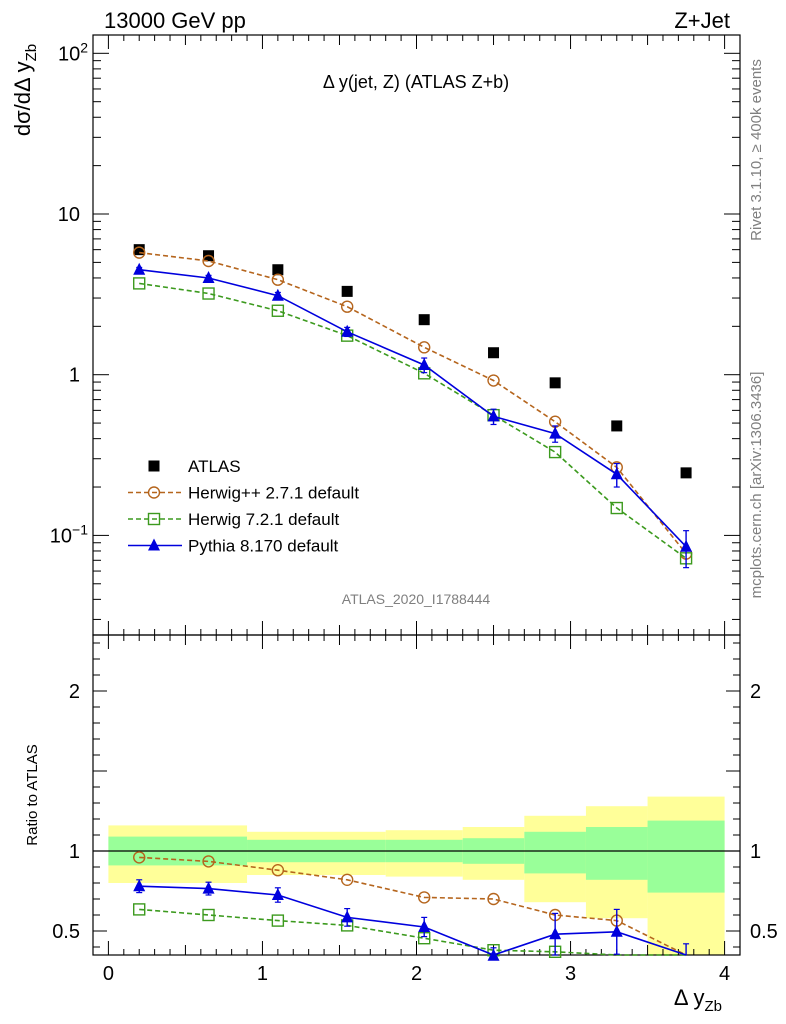  What do you see at coordinates (702, 20) in the screenshot?
I see `process-label: Z+Jet` at bounding box center [702, 20].